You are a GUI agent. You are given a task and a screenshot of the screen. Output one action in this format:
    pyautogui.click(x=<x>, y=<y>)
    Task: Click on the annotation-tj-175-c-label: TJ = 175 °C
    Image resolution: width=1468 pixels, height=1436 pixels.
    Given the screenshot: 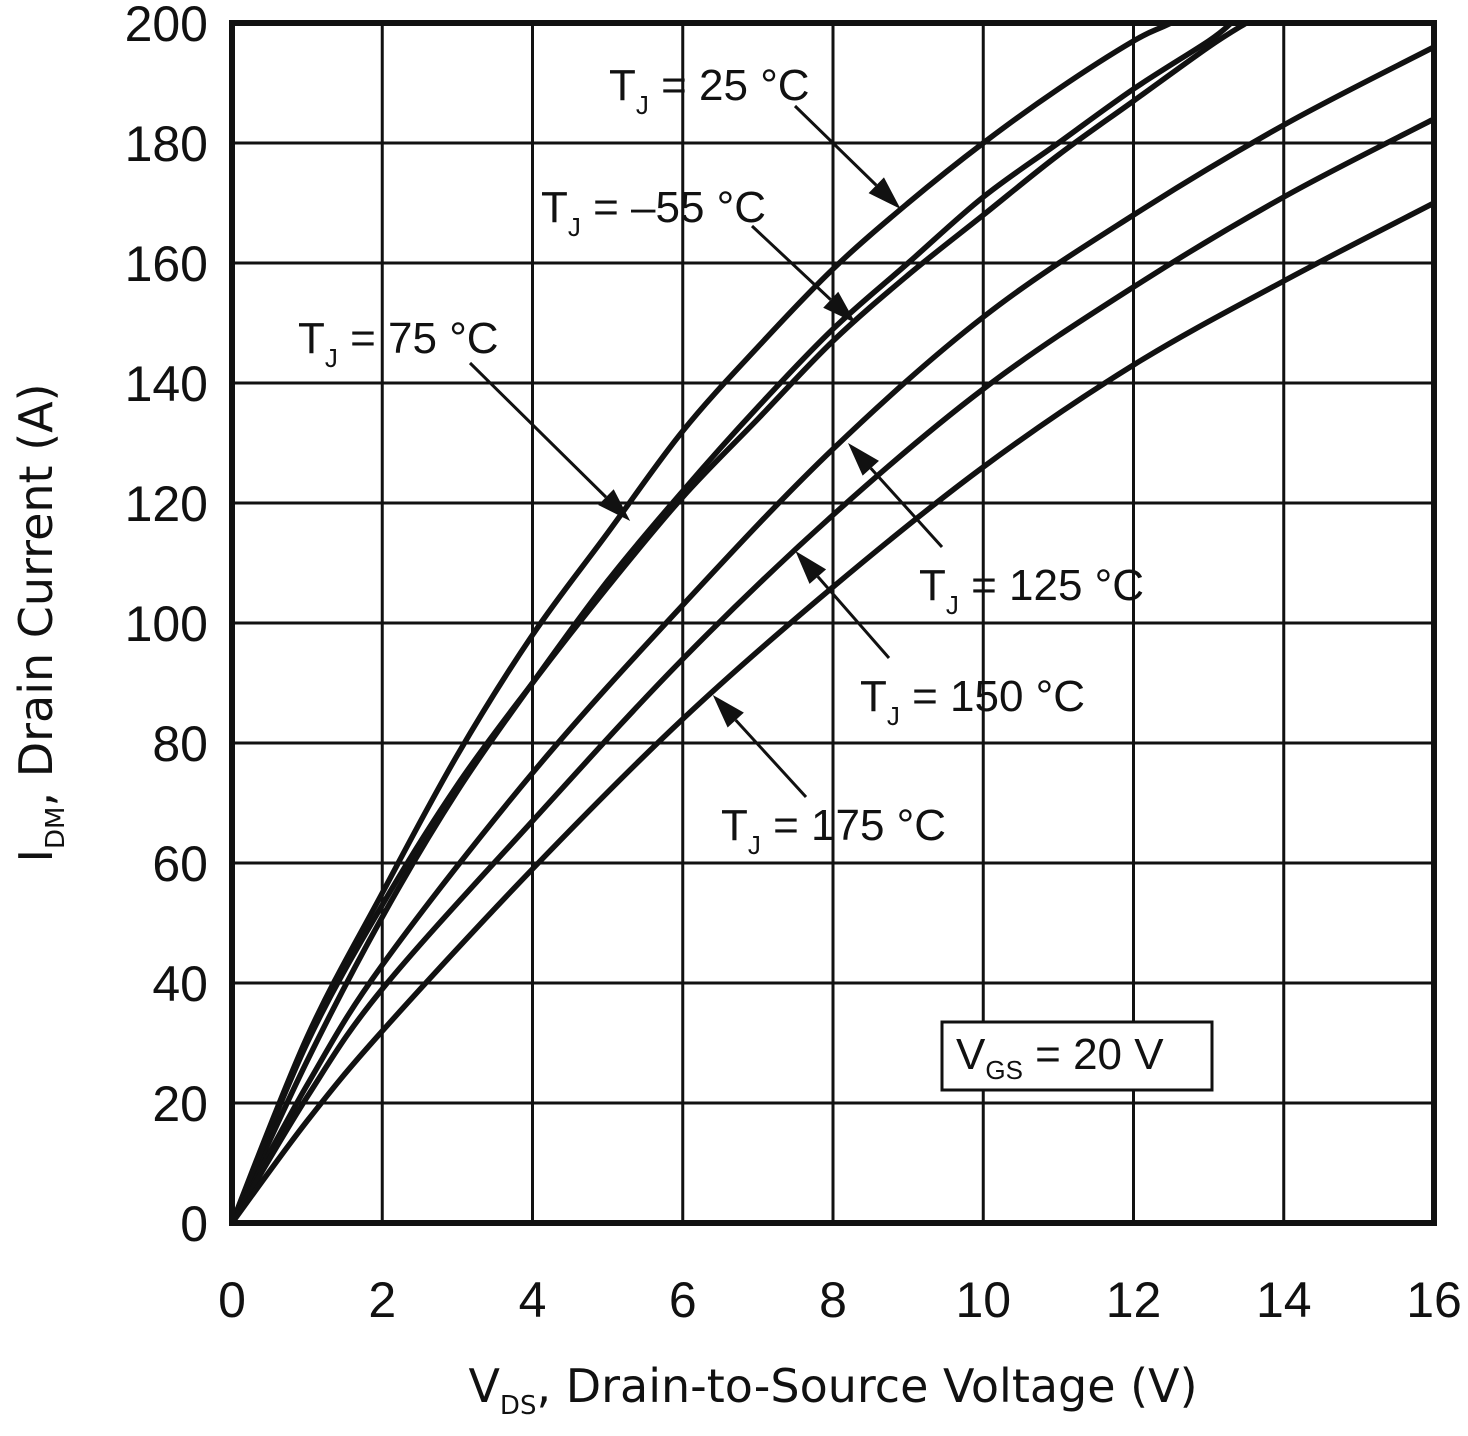 What is the action you would take?
    pyautogui.click(x=833, y=830)
    